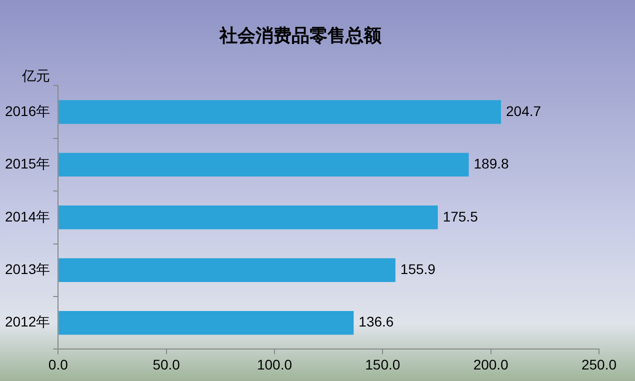 The width and height of the screenshot is (635, 381). Describe the element at coordinates (27, 268) in the screenshot. I see `y-tick-label: 2013年` at that location.